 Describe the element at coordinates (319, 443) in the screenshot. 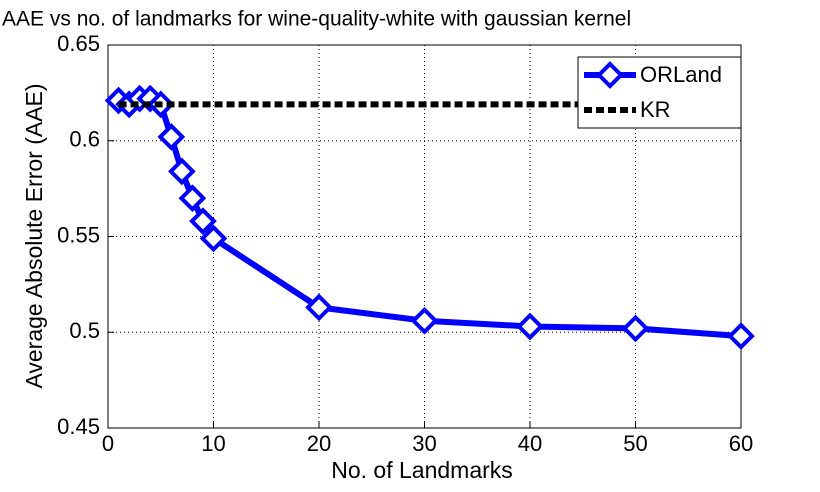

I see `x-tick-label: 20` at that location.